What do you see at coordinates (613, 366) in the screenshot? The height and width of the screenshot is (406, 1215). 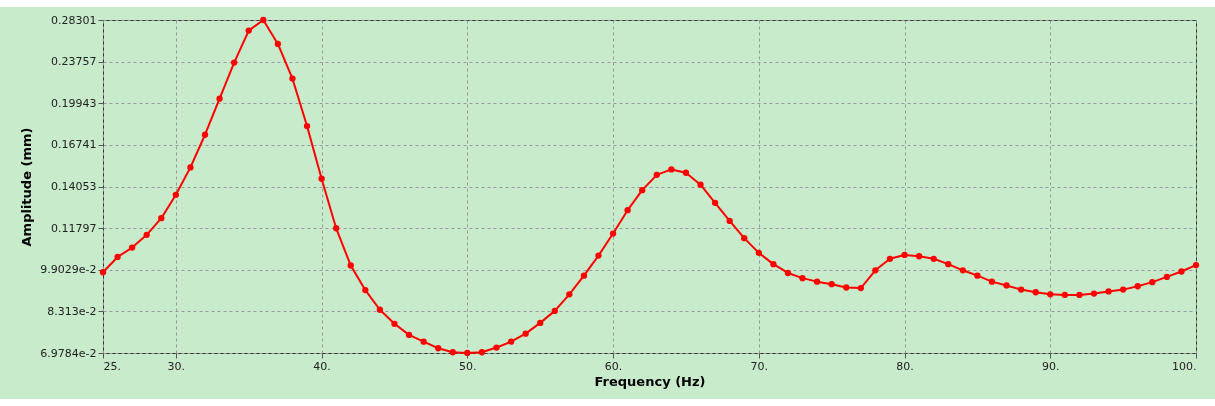 I see `x-tick-label: 60.` at bounding box center [613, 366].